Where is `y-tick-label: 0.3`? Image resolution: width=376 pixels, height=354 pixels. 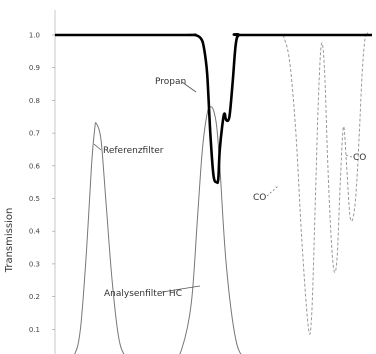
y-tick-label: 0.3 is located at coordinates (34, 264).